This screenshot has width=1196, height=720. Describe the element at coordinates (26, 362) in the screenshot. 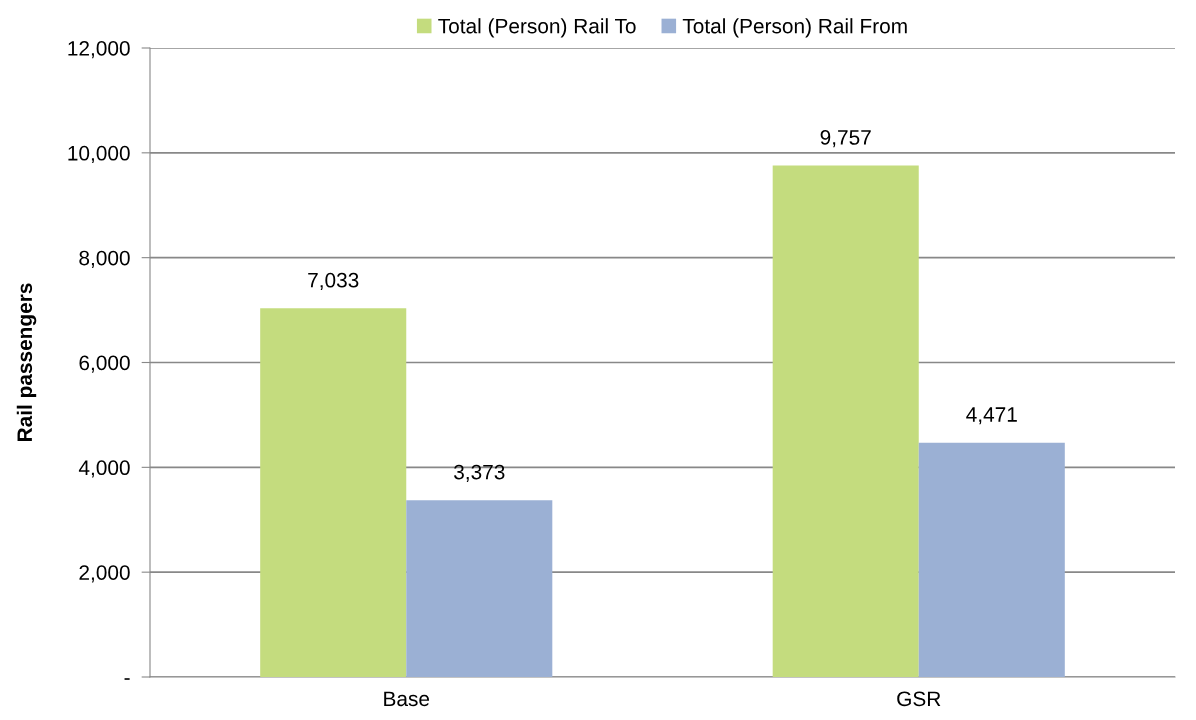

I see `y-axis-title: Rail passengers` at that location.